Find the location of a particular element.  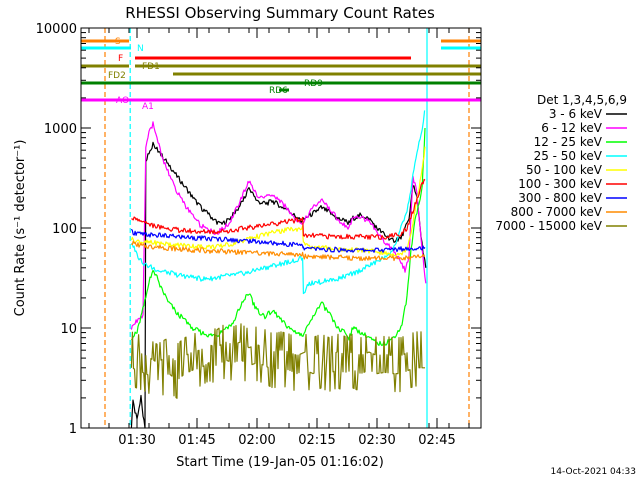

legend-label-1: 6 - 12 keV is located at coordinates (572, 128).